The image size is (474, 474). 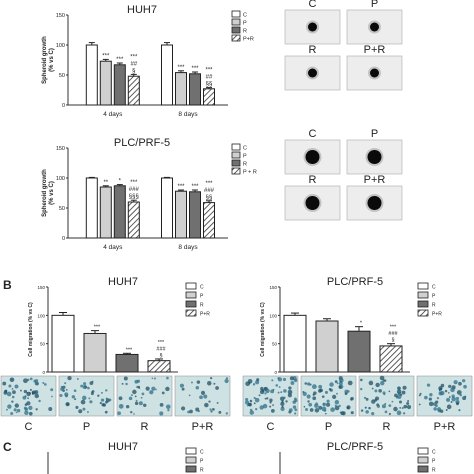 What do you see at coordinates (357, 404) in the screenshot?
I see `migration-strip-plc: C P R P+R` at bounding box center [357, 404].